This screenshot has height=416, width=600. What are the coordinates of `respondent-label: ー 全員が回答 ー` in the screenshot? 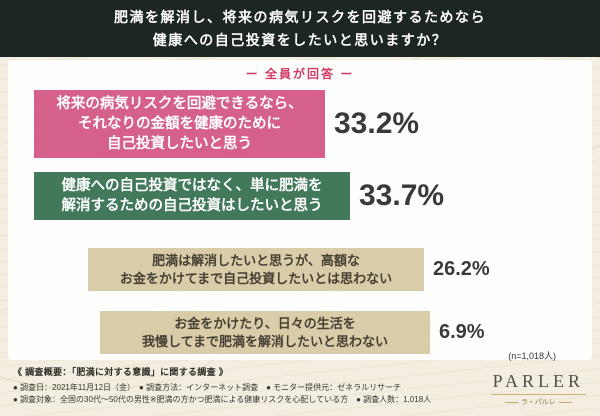 It's located at (300, 74).